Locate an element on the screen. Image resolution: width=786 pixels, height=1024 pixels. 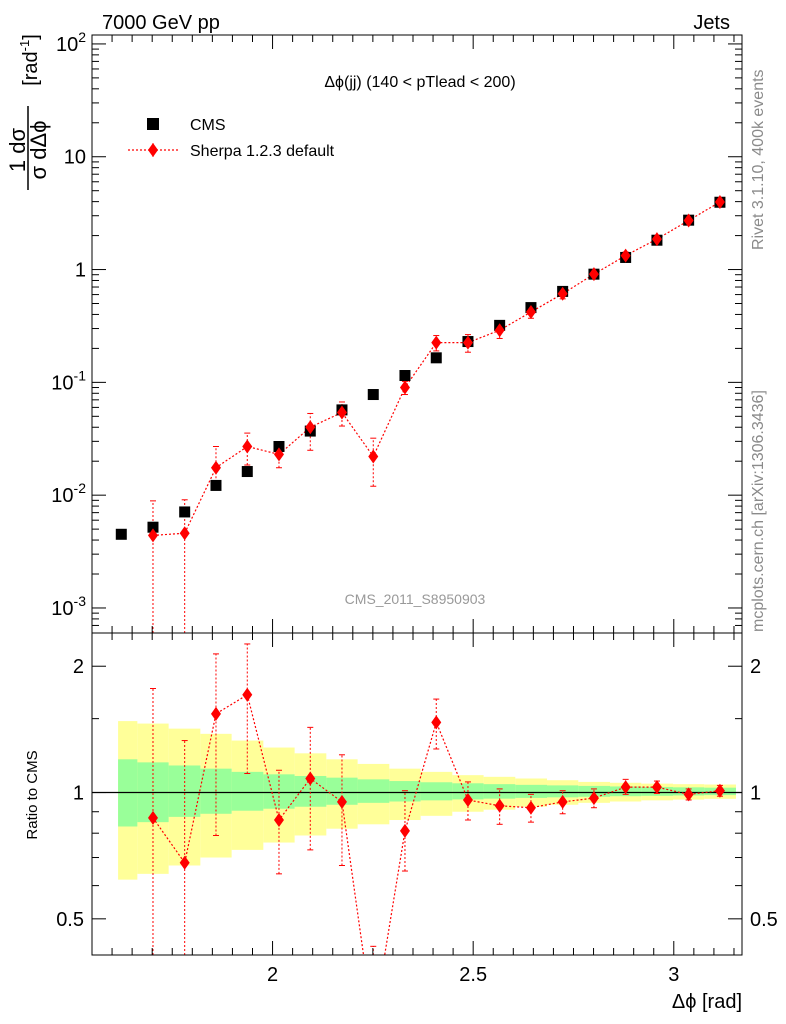
ratio-ylabel: Ratio to CMS is located at coordinates (32, 794).